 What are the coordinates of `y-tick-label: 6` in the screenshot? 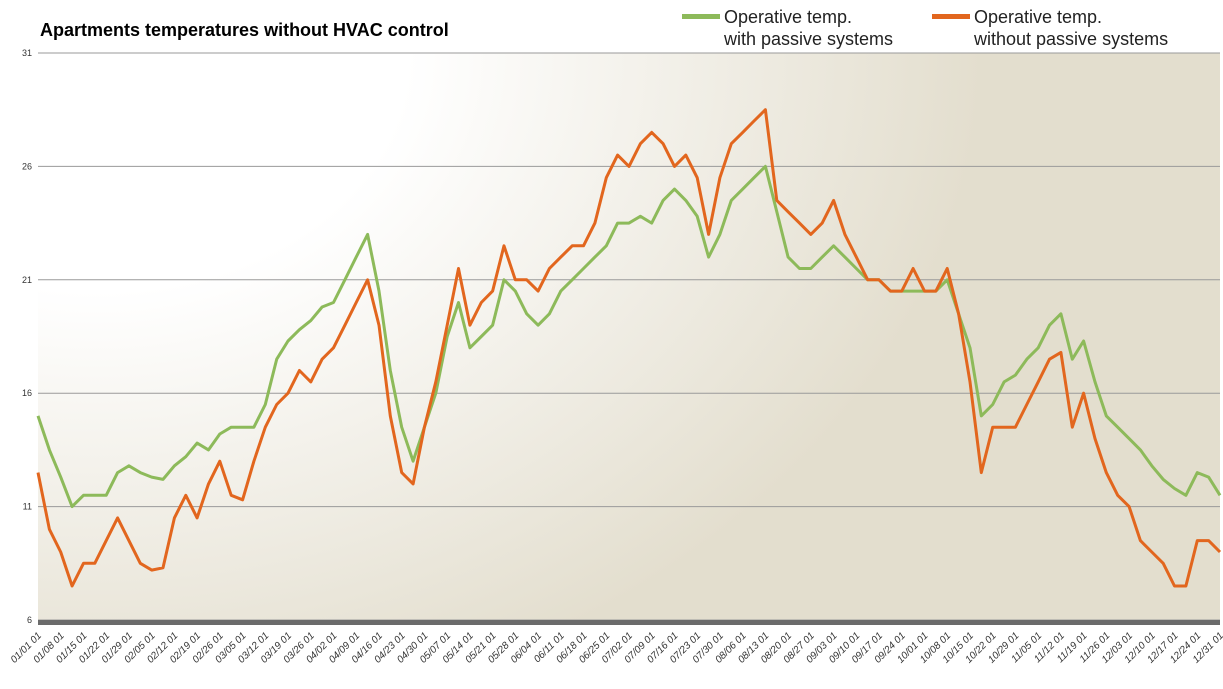 It's located at (29, 620).